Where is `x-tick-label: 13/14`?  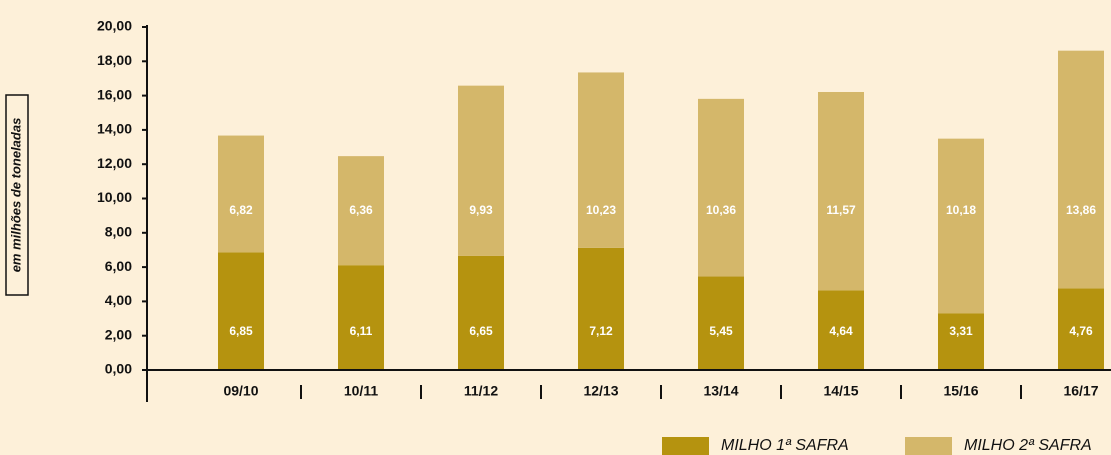
x-tick-label: 13/14 is located at coordinates (720, 391).